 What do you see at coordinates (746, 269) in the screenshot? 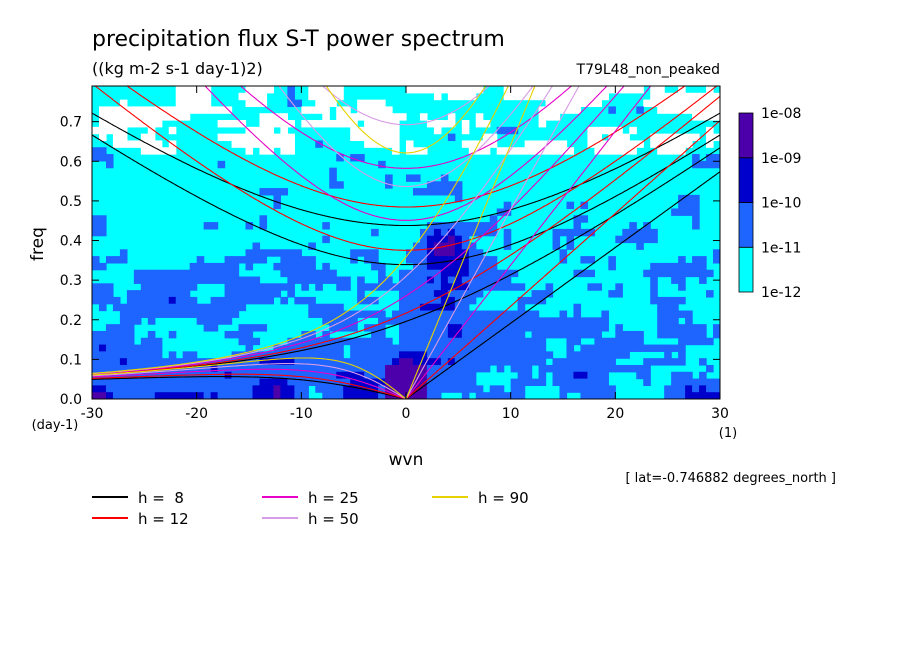
I see `colorbar-segment` at bounding box center [746, 269].